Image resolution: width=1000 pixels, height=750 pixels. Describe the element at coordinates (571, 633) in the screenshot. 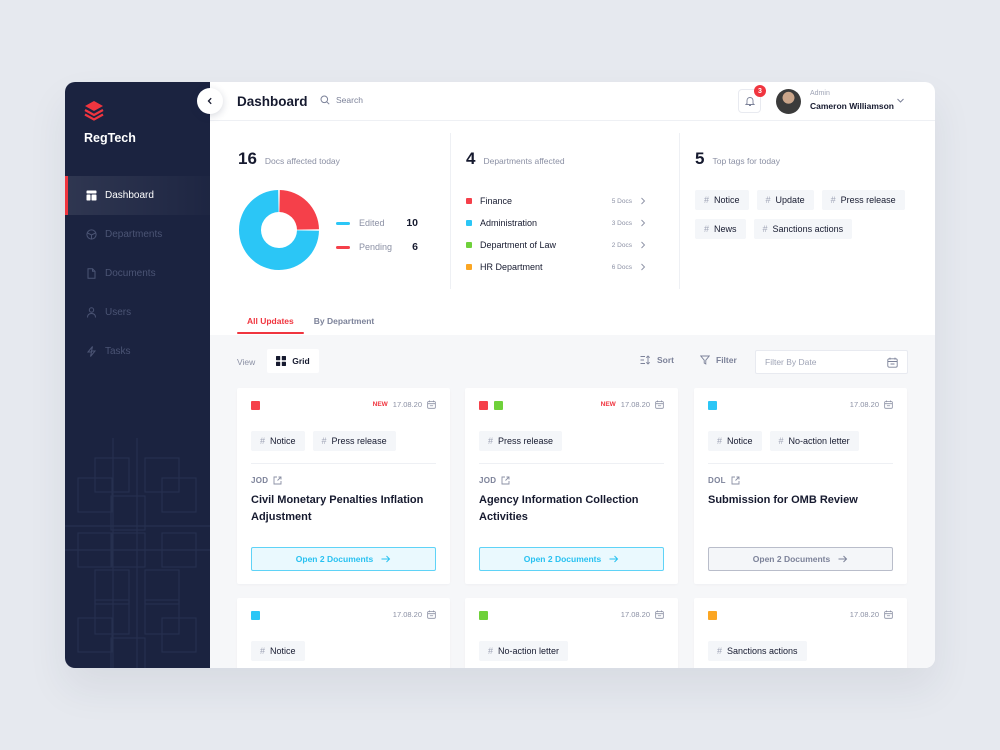

I see `update-card: 17.08.20 # No-action letter` at that location.